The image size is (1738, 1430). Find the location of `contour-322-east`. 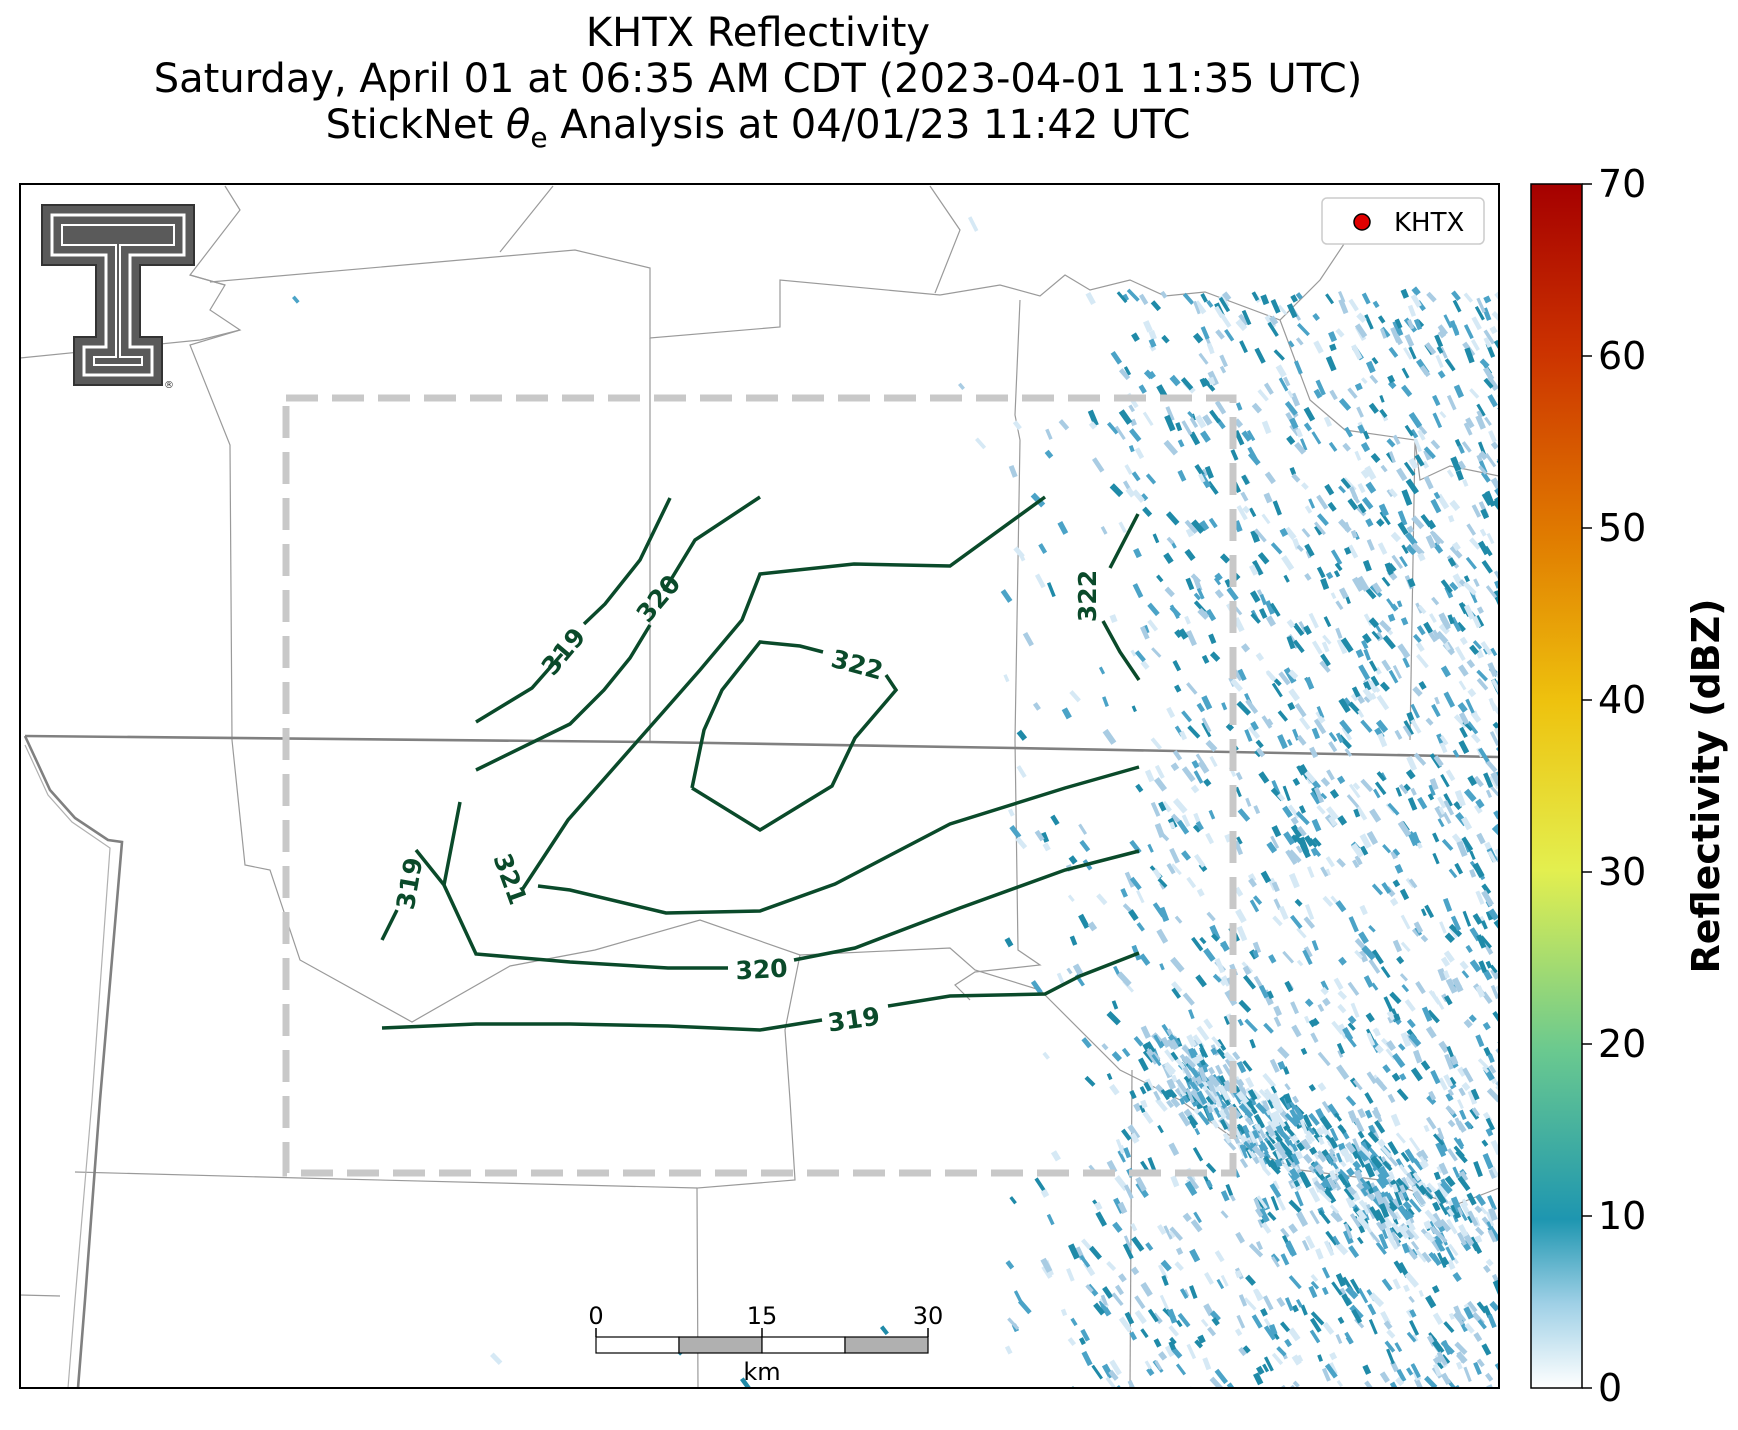

contour-322-east is located at coordinates (1121, 597).